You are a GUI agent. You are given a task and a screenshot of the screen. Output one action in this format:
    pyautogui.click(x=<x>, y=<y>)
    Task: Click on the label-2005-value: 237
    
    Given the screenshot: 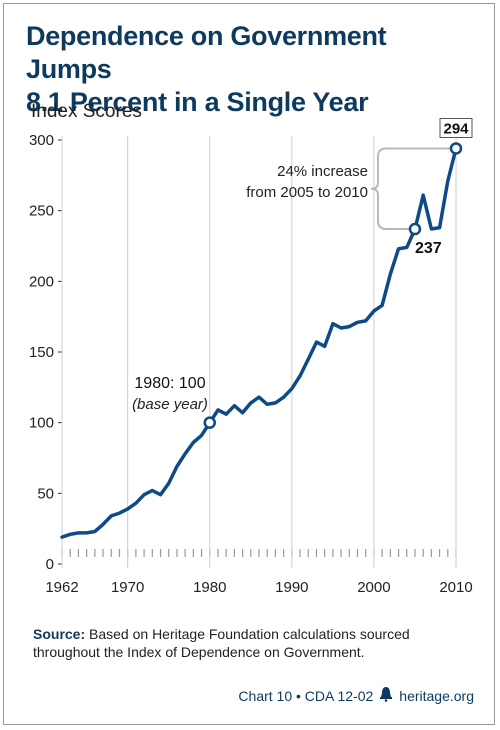 What is the action you would take?
    pyautogui.click(x=428, y=248)
    